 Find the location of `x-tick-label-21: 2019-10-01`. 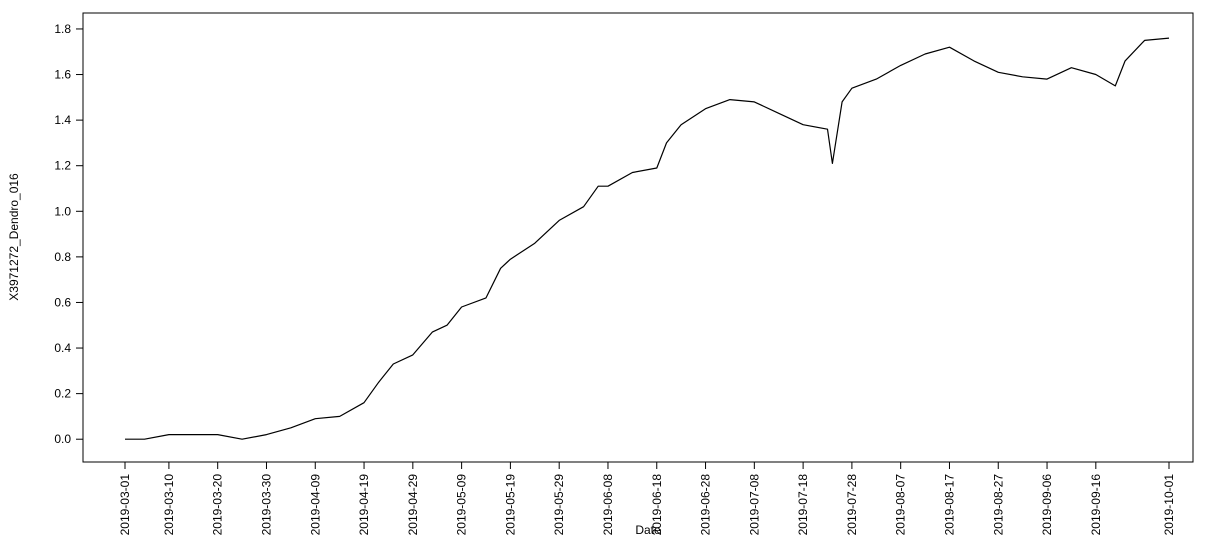

x-tick-label-21: 2019-10-01 is located at coordinates (1169, 505).